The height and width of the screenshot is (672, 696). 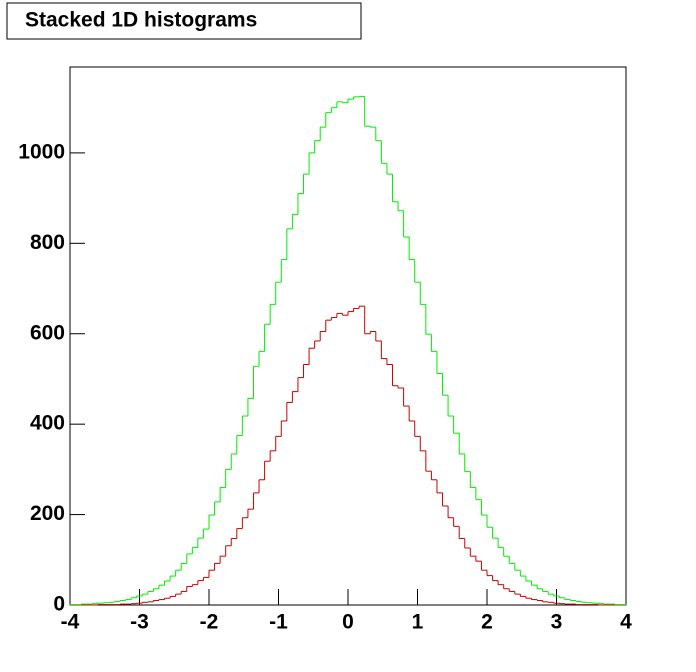 I want to click on y-tick-label: 400, so click(x=47, y=423).